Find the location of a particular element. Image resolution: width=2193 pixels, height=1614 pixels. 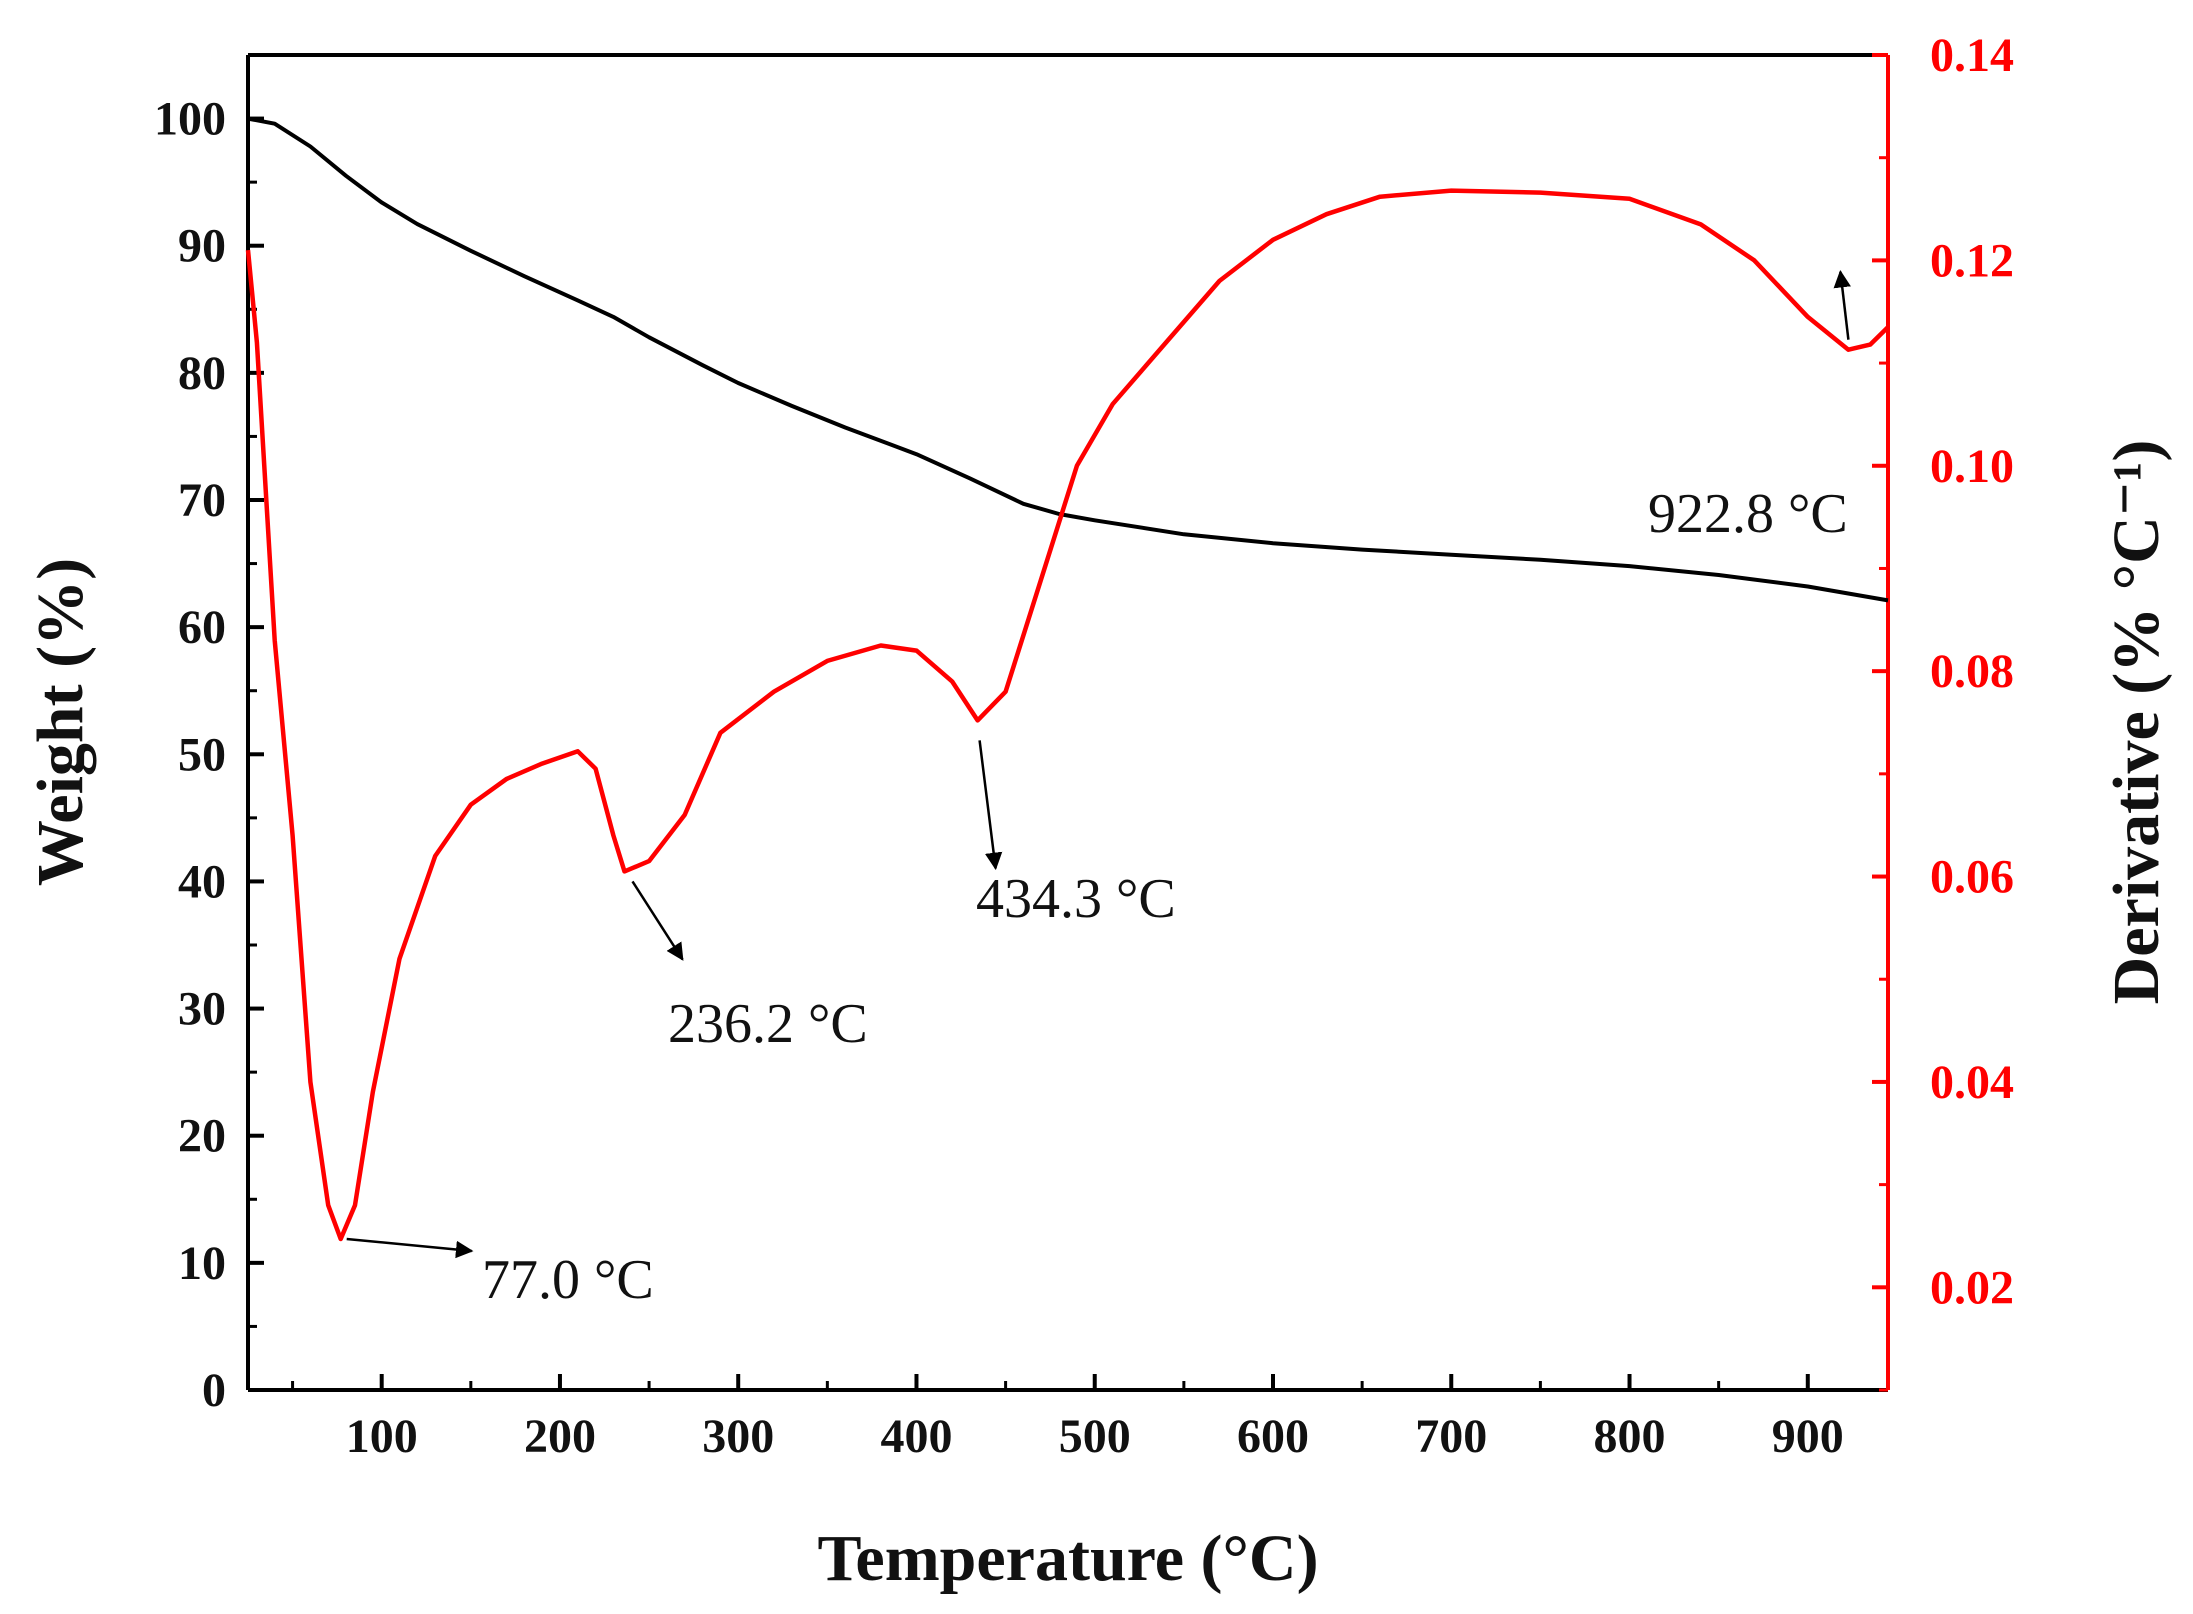

y-right-tick-label: 0.12 is located at coordinates (1972, 260).